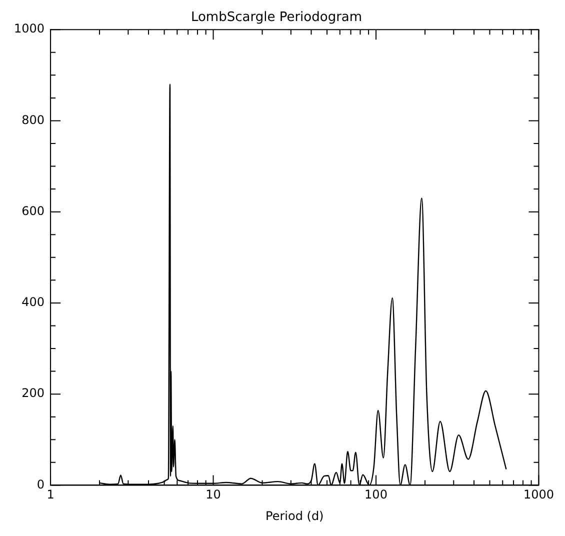  I want to click on chart-title: LombScargle Periodogram, so click(276, 18).